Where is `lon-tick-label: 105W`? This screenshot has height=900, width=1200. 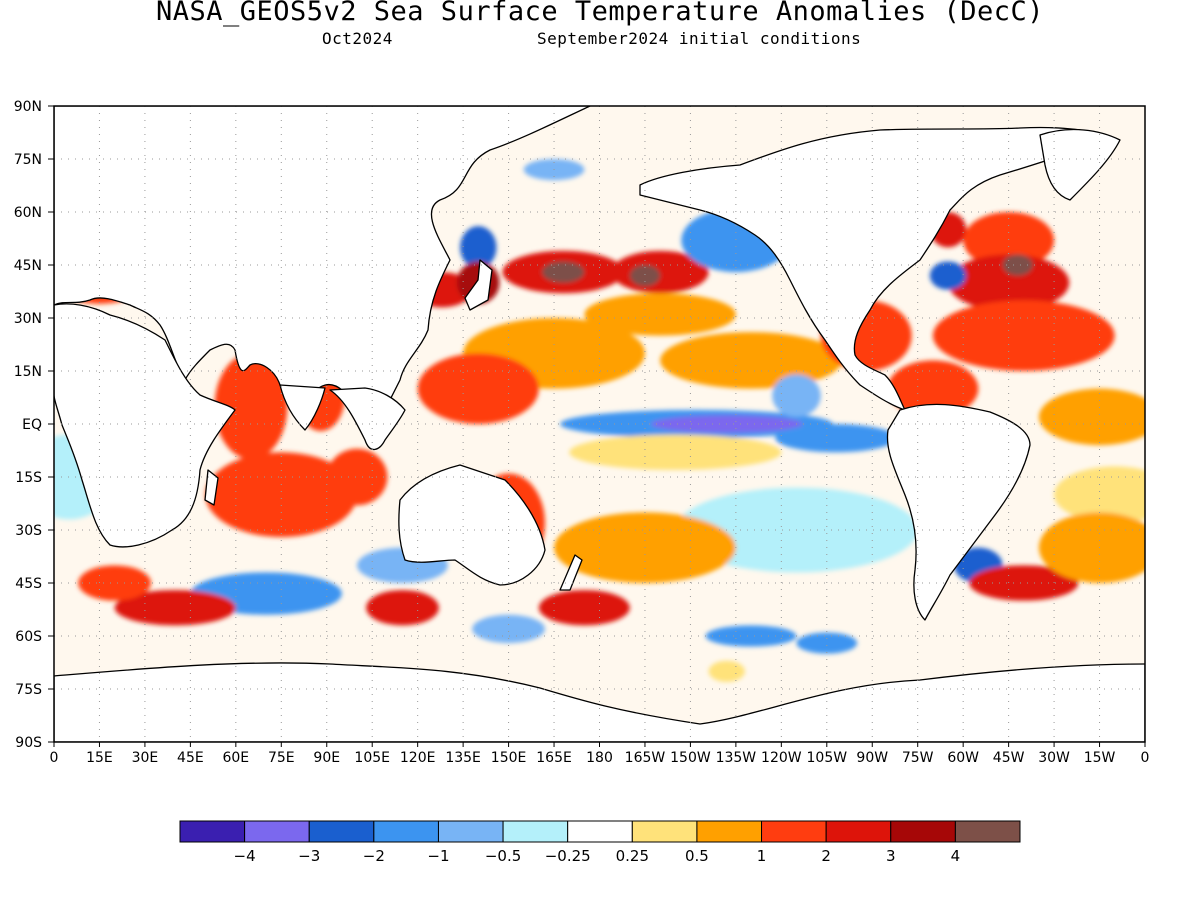 lon-tick-label: 105W is located at coordinates (827, 758).